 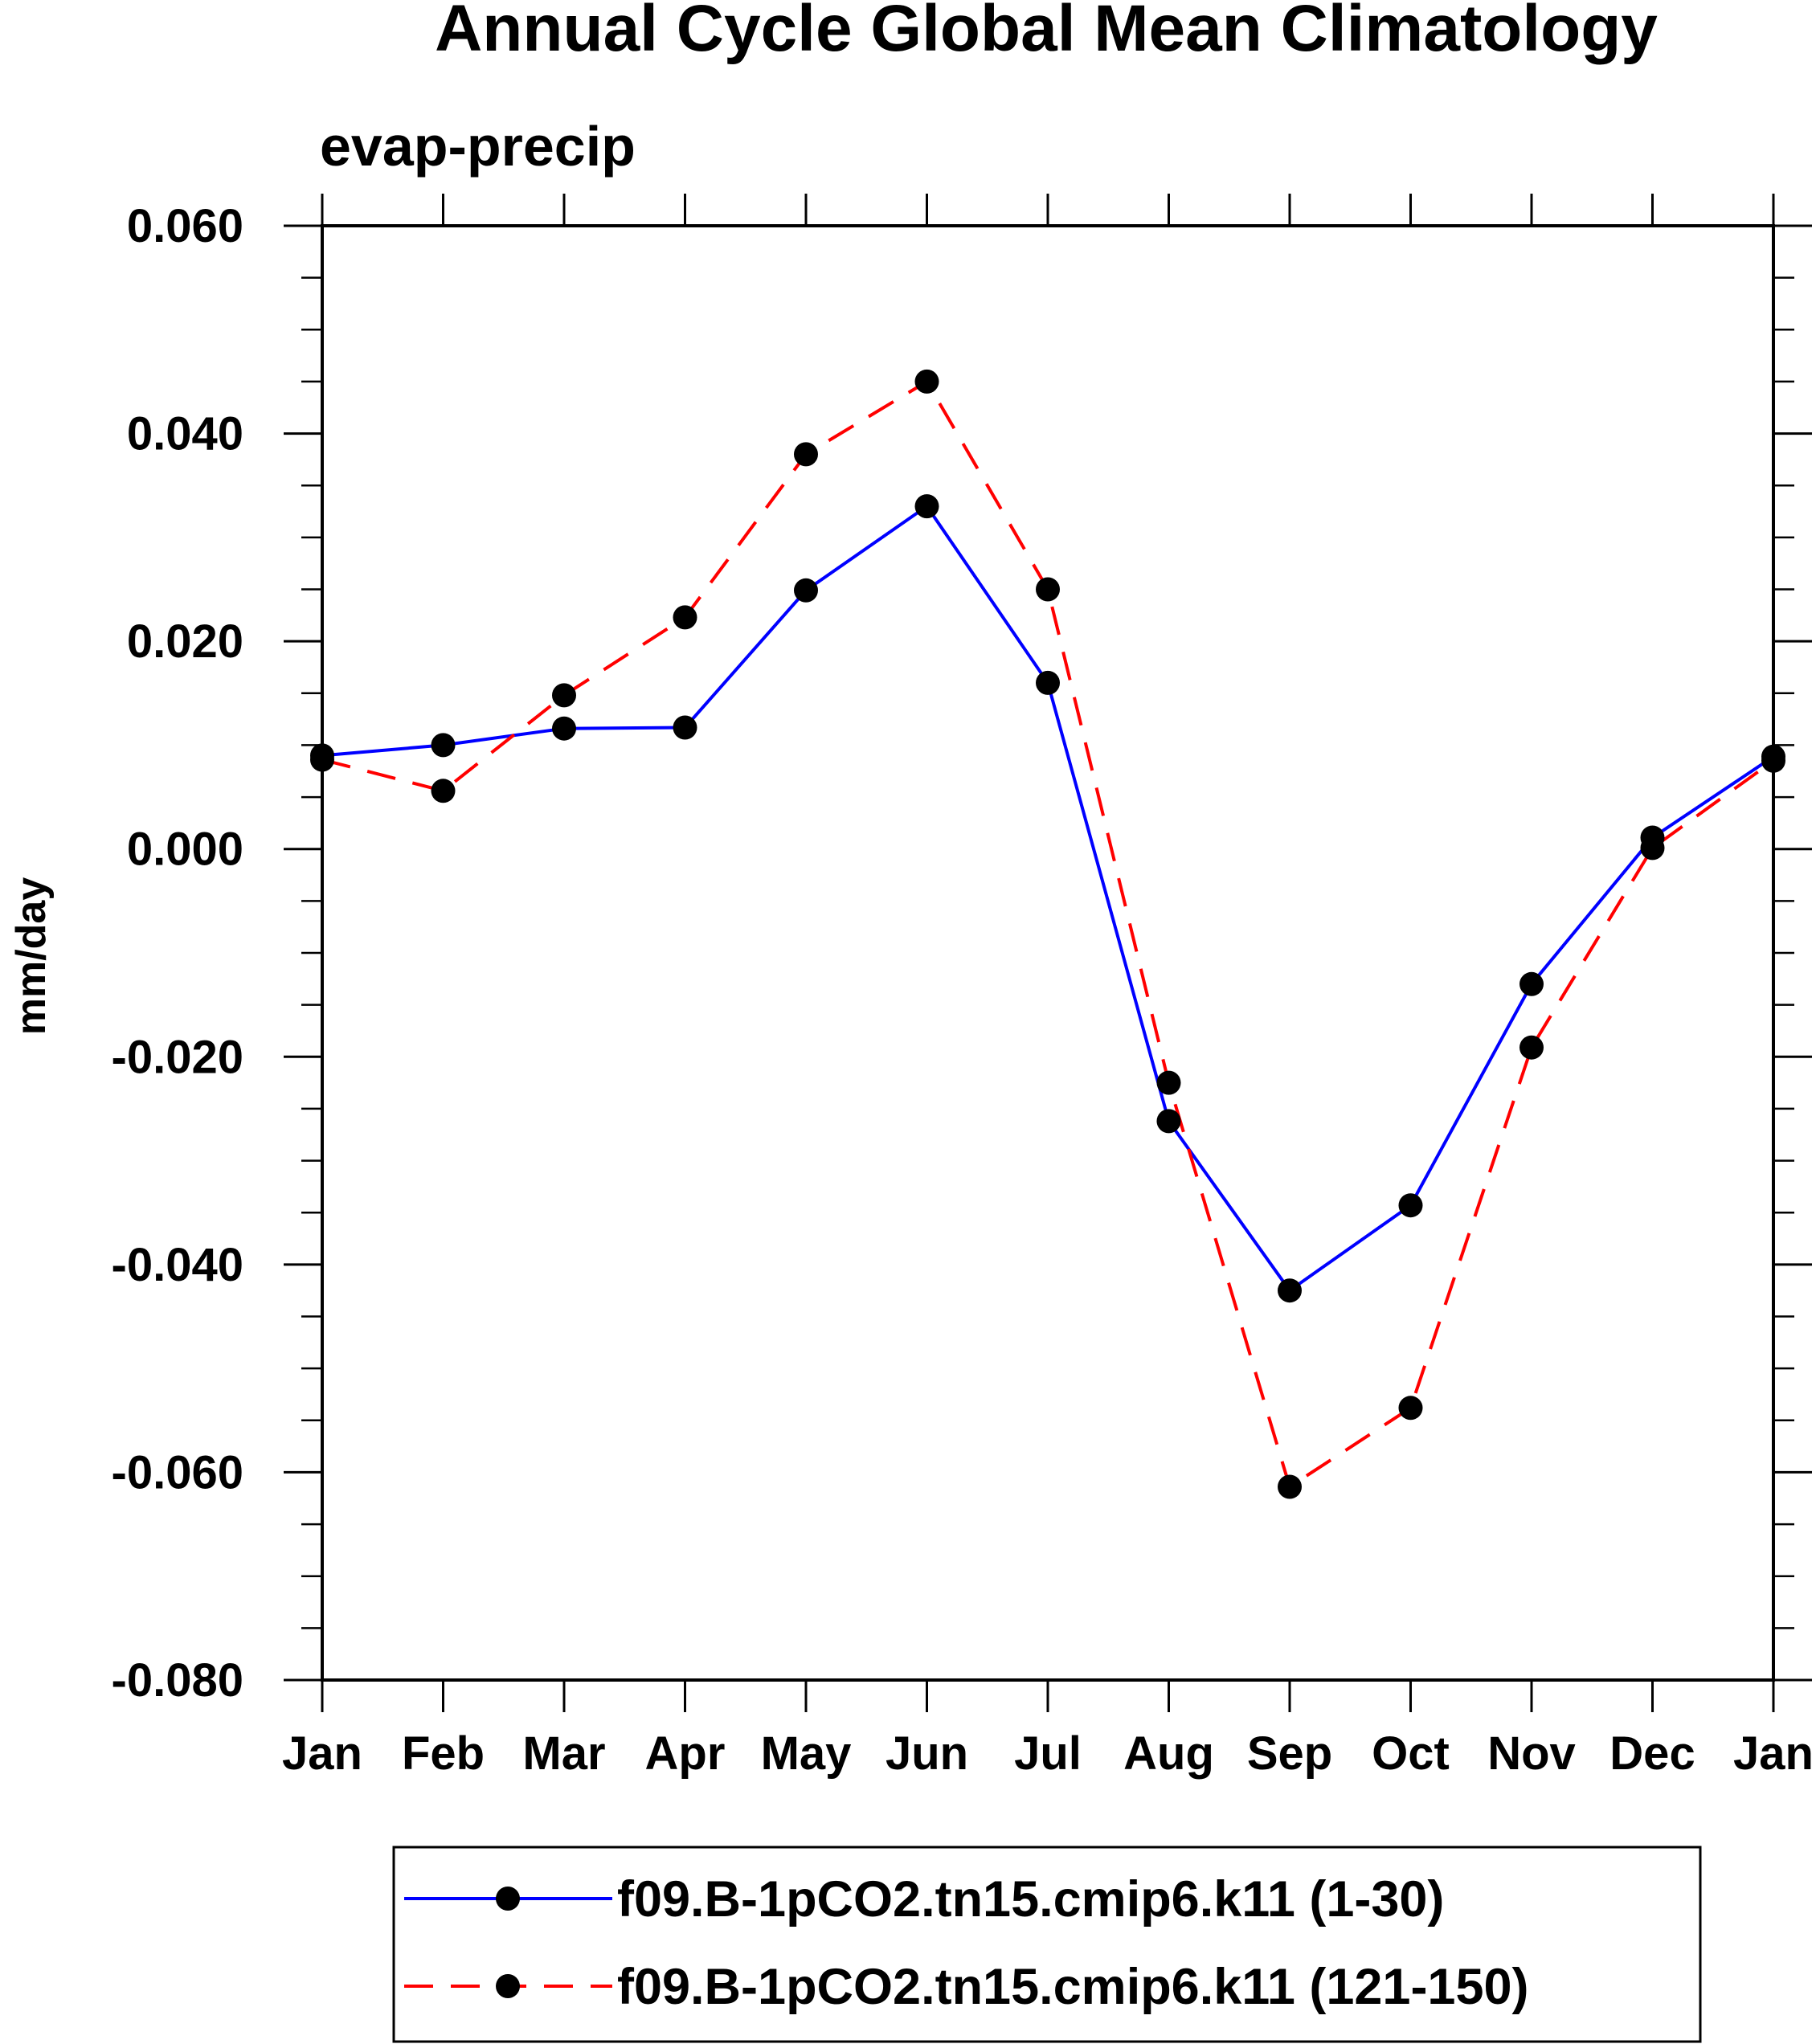 I want to click on y-tick-label: -0.080, so click(x=177, y=1680).